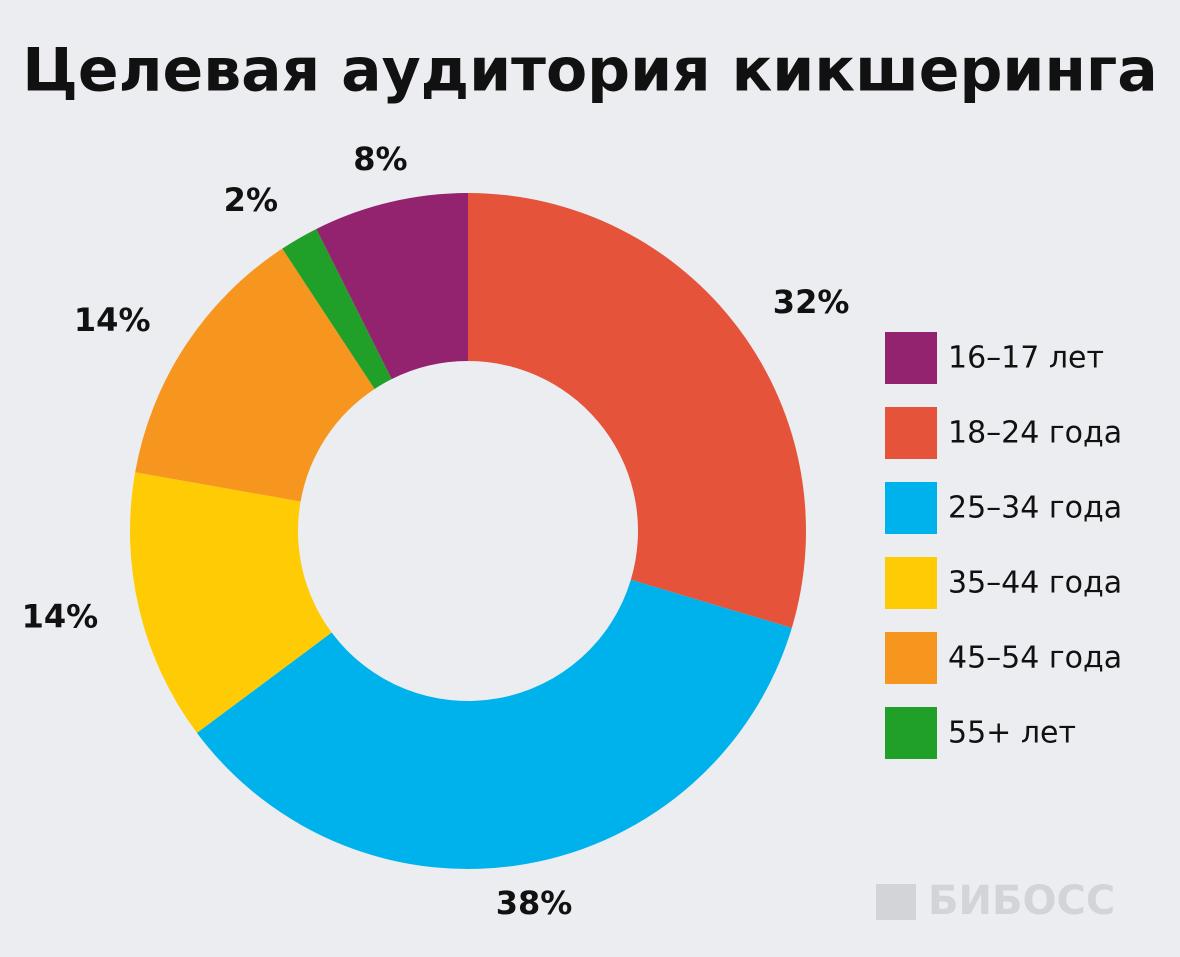 The width and height of the screenshot is (1180, 957). What do you see at coordinates (896, 902) in the screenshot?
I see `watermark-icon` at bounding box center [896, 902].